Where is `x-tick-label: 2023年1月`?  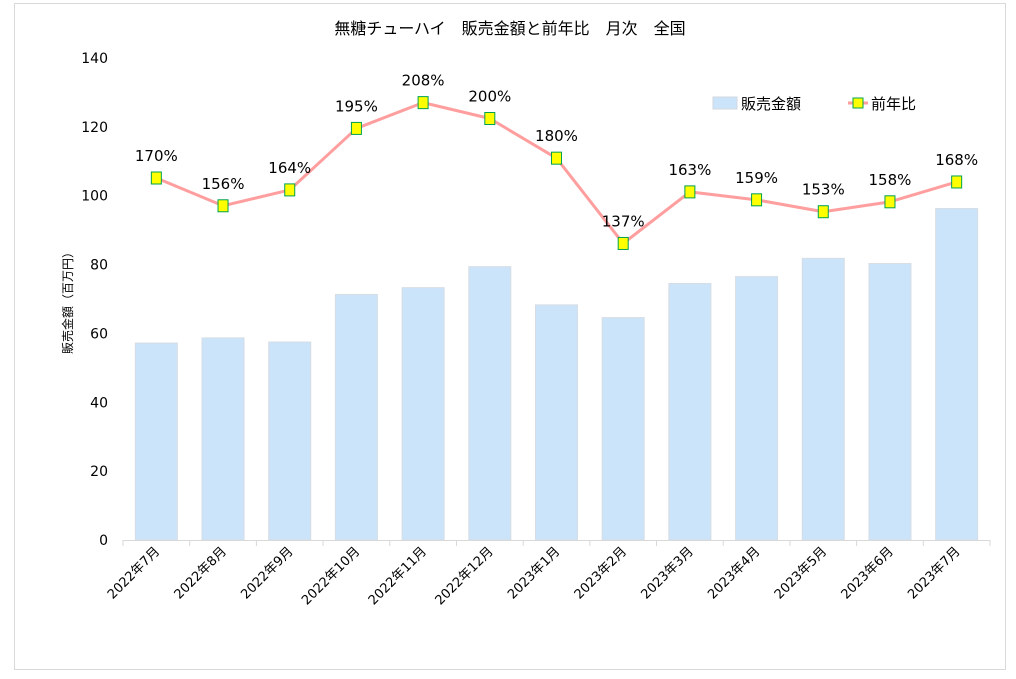
x-tick-label: 2023年1月 is located at coordinates (534, 573).